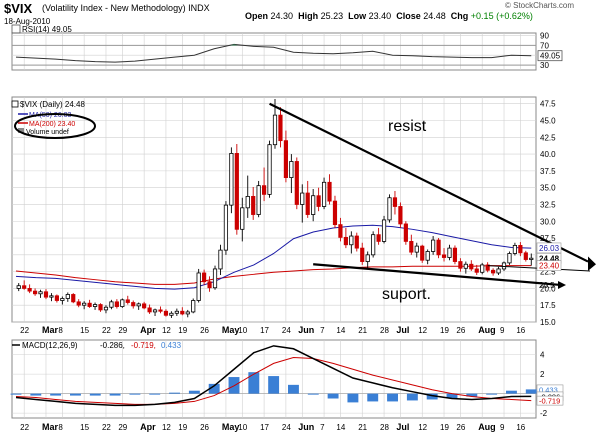 The width and height of the screenshot is (596, 435). I want to click on x-tick-label: 15, so click(84, 427).